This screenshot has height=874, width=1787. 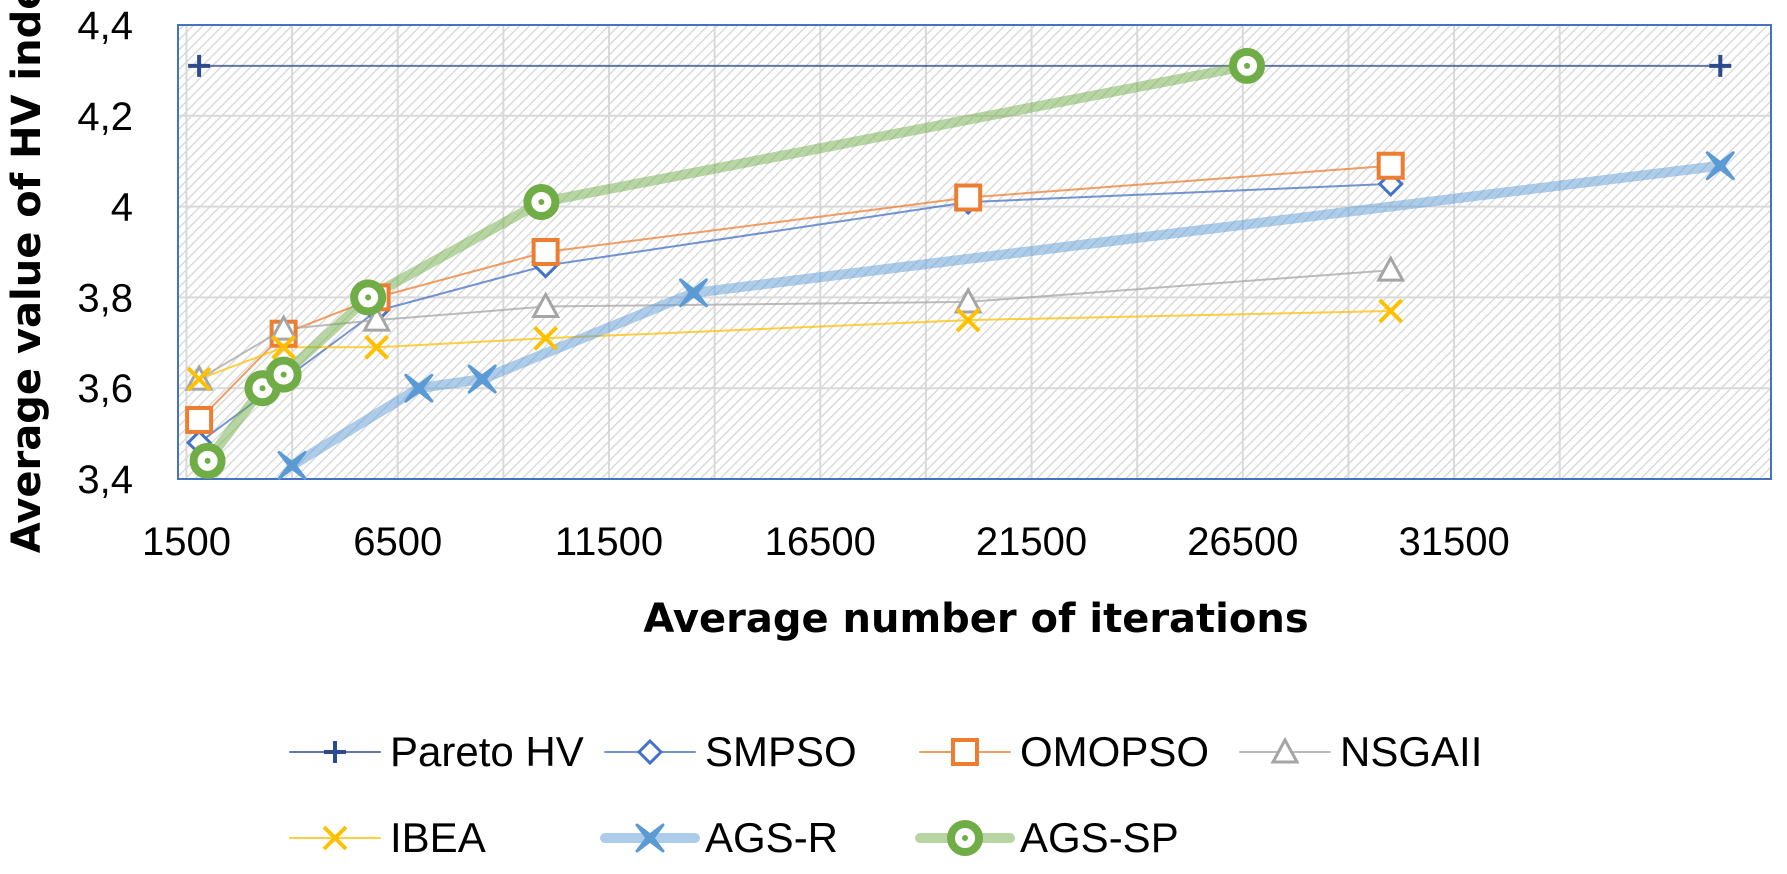 I want to click on legend-label: Pareto HV, so click(x=487, y=751).